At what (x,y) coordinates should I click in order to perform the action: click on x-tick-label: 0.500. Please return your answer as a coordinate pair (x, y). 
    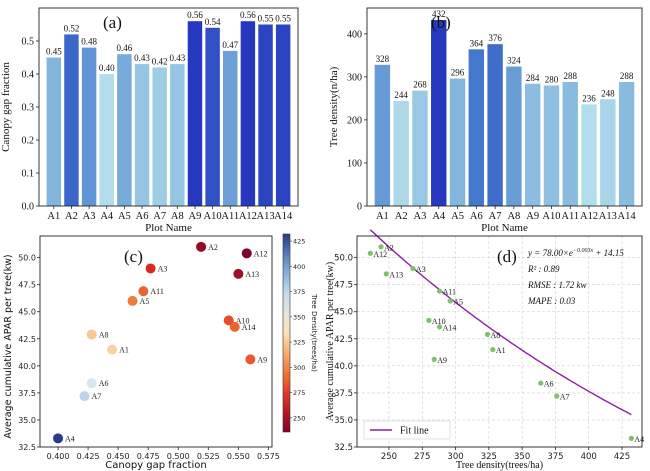
    Looking at the image, I should click on (178, 456).